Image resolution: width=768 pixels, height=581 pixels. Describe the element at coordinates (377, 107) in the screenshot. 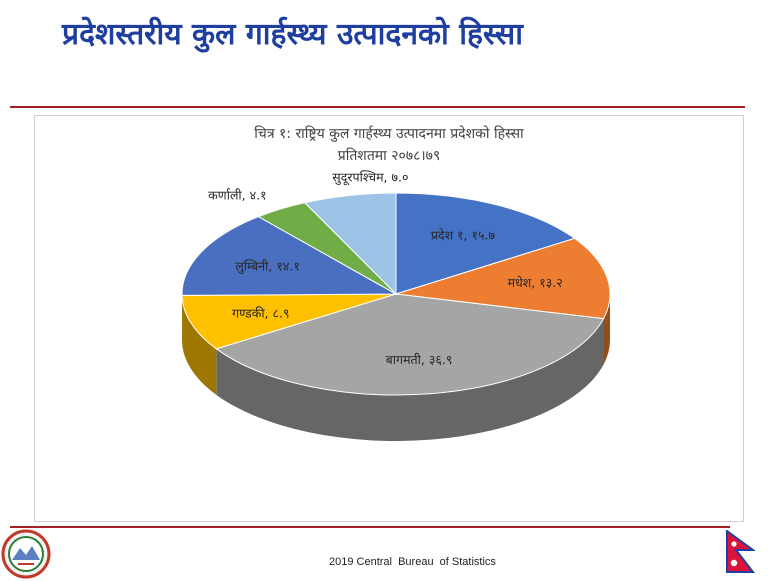

I see `title-divider` at that location.